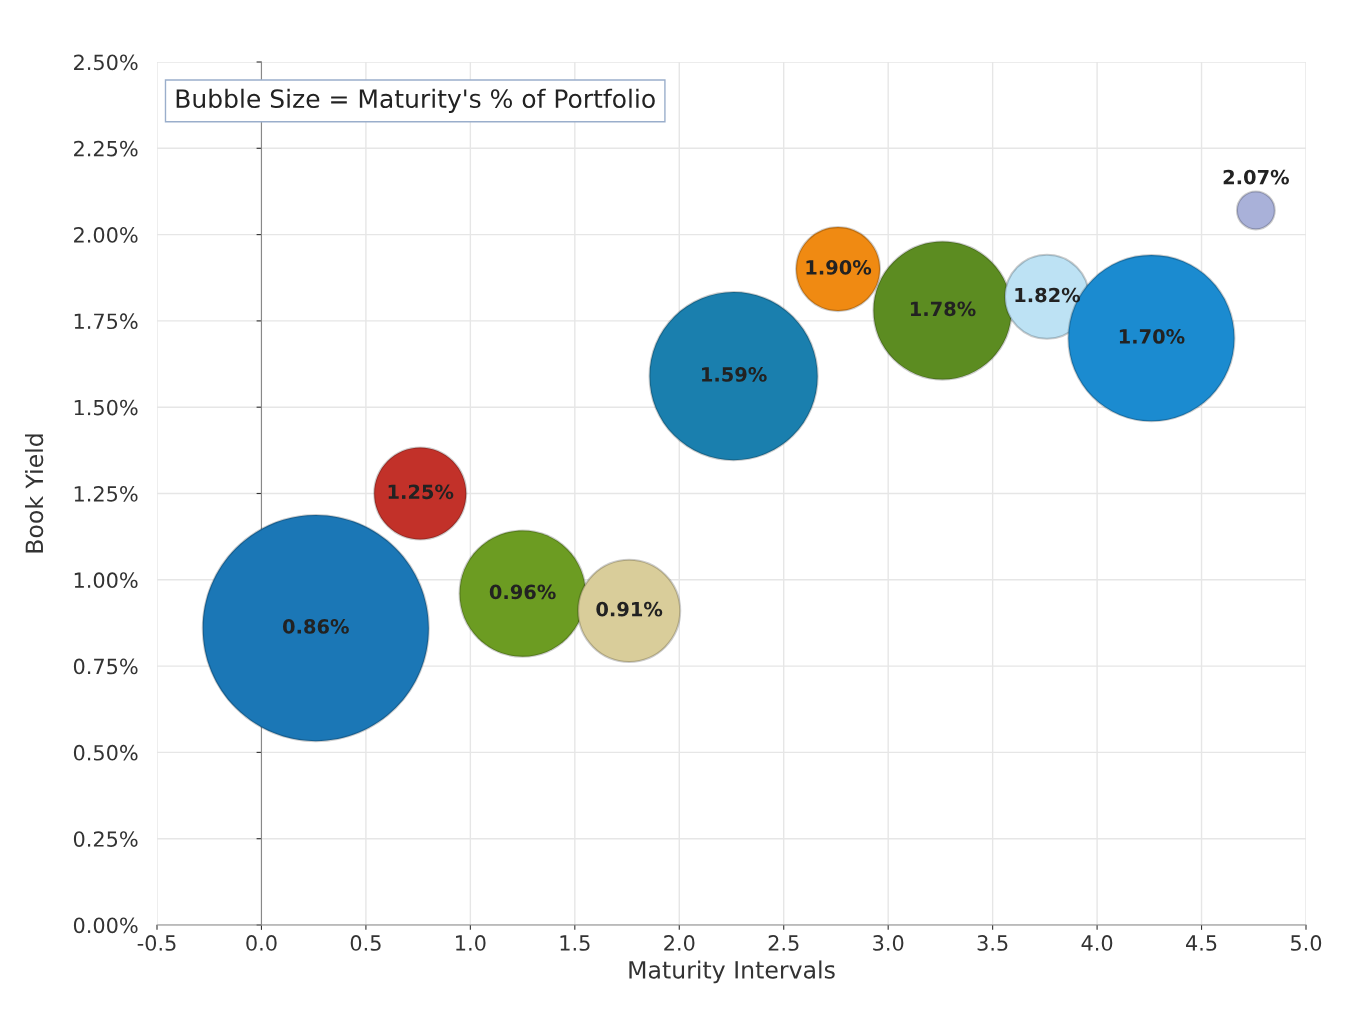 The height and width of the screenshot is (1019, 1364). I want to click on x-tick-label: 0.5, so click(365, 943).